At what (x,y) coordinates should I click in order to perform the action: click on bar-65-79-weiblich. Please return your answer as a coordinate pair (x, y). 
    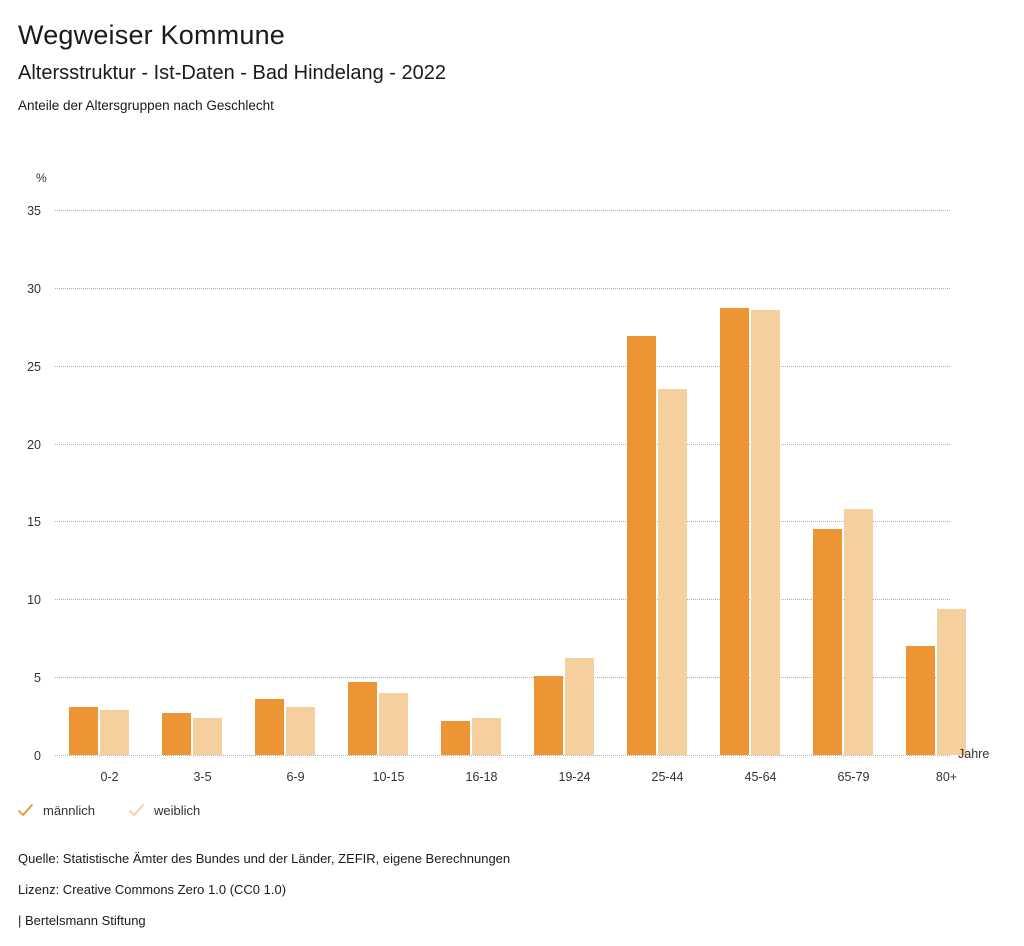
    Looking at the image, I should click on (858, 631).